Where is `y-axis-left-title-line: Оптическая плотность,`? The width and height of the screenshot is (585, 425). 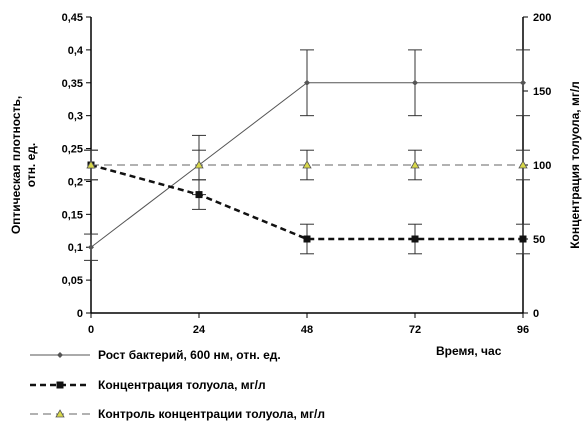
y-axis-left-title-line: Оптическая плотность, is located at coordinates (16, 165).